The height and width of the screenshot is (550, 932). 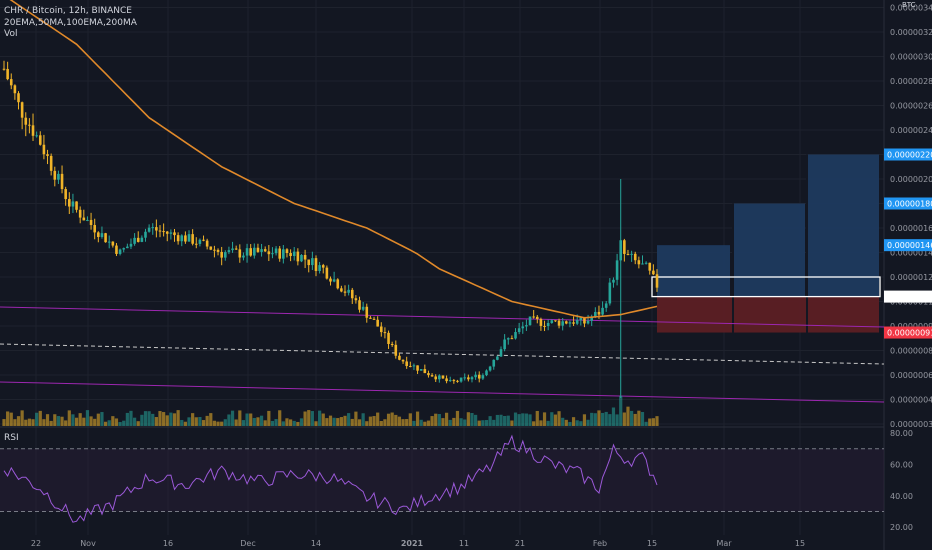 I want to click on rsi-tick-label: 60.00, so click(x=901, y=464).